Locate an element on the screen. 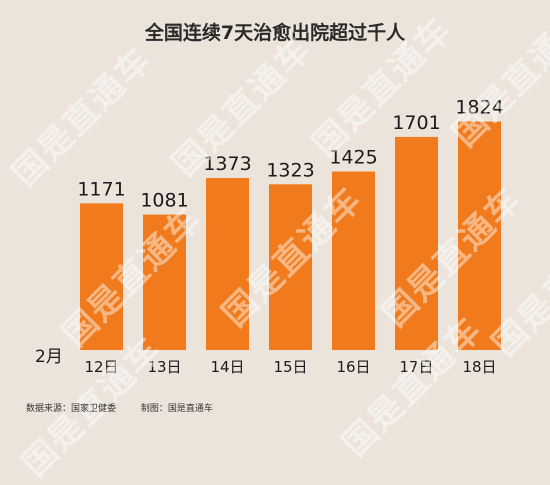 This screenshot has height=485, width=550. value-label: 1425 is located at coordinates (353, 158).